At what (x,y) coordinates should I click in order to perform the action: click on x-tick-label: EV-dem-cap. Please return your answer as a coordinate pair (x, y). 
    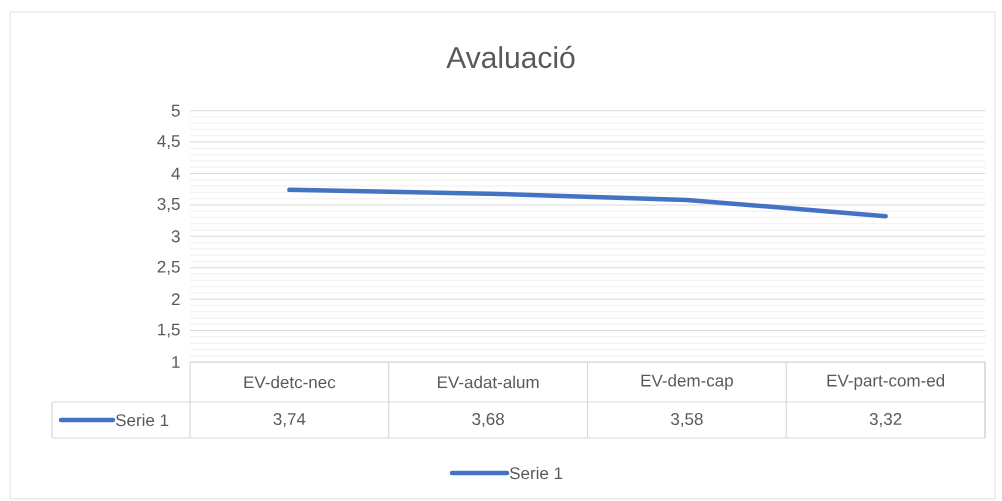
    Looking at the image, I should click on (687, 382).